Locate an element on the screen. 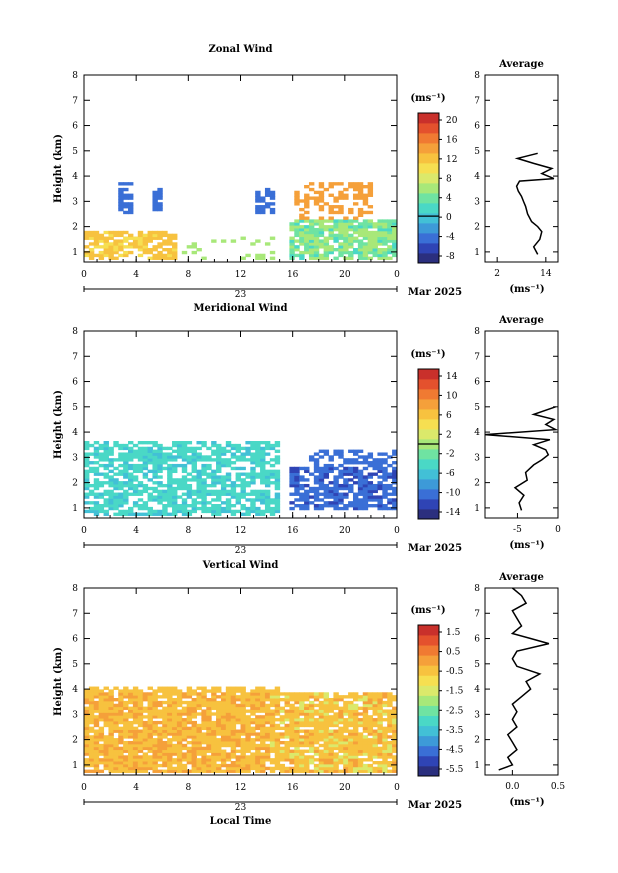  colorbar-frame is located at coordinates (428, 700).